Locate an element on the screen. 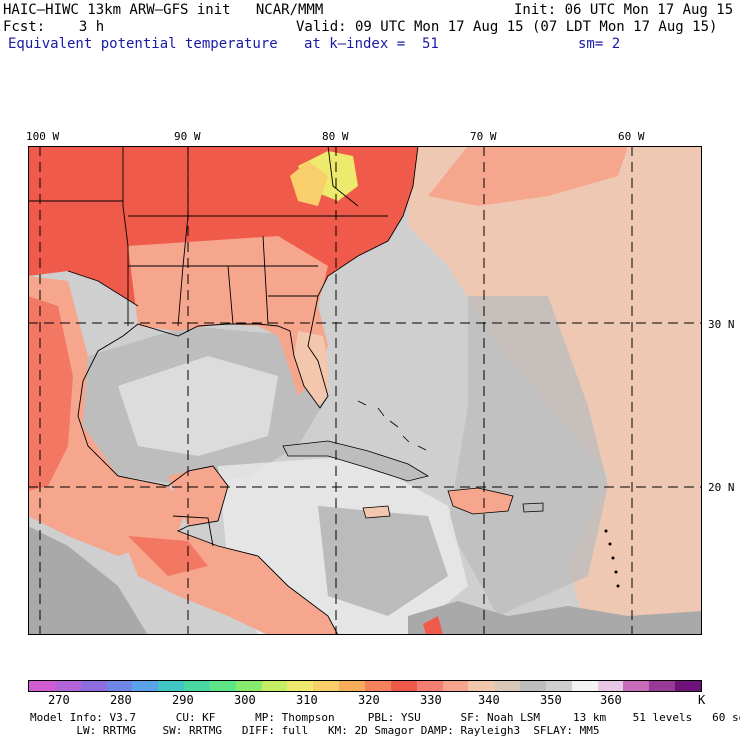 This screenshot has height=740, width=740. appalachian-mid-theta is located at coordinates (309, 183).